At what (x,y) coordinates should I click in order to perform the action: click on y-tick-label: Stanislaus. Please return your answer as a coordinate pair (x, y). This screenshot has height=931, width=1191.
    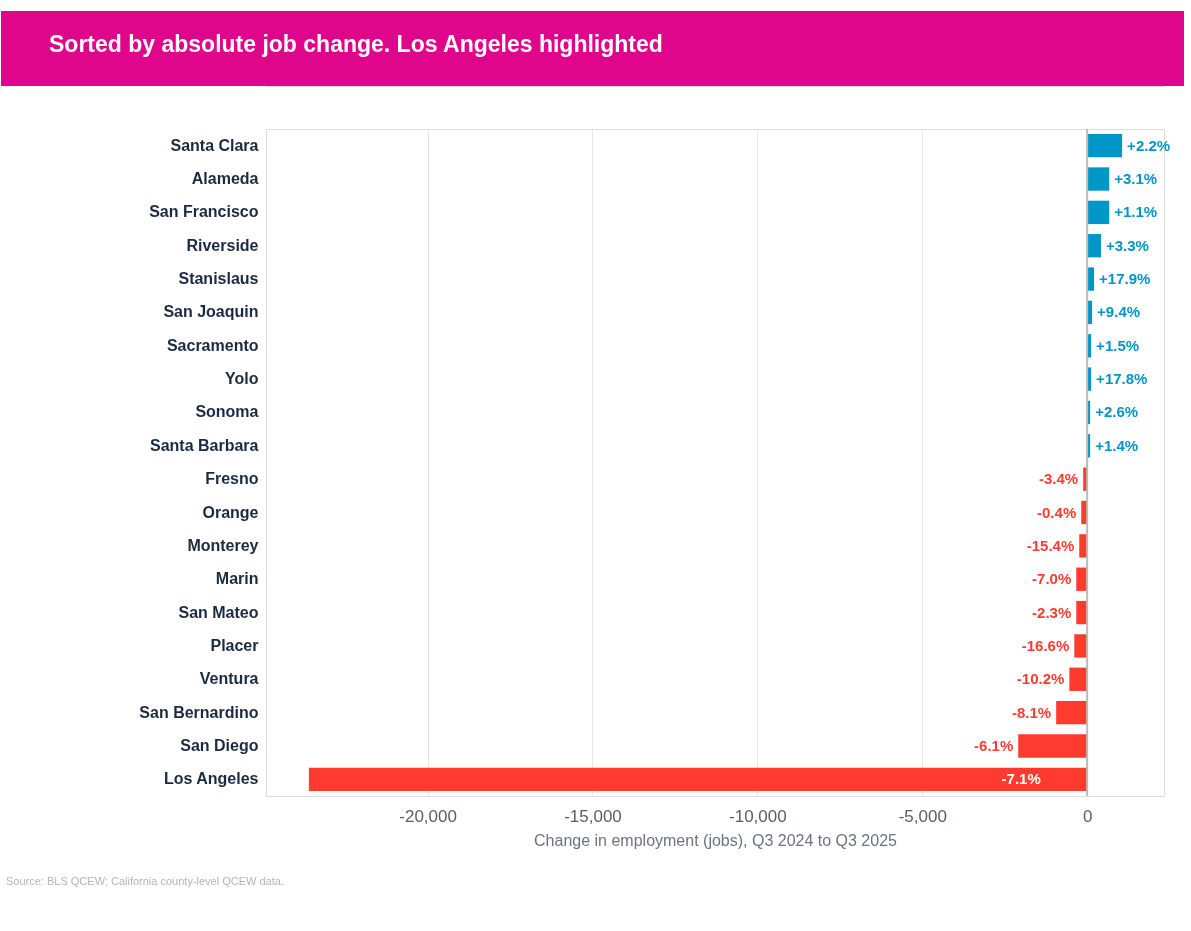
    Looking at the image, I should click on (218, 279).